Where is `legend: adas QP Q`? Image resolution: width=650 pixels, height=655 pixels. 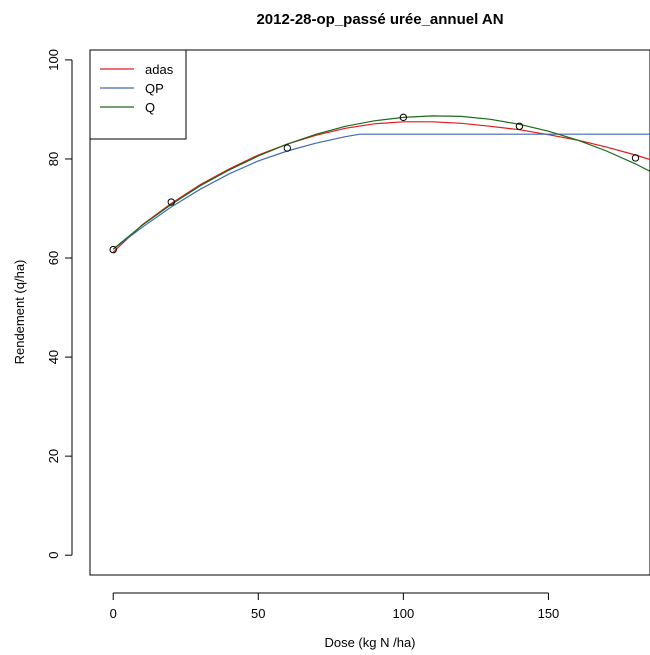
legend: adas QP Q is located at coordinates (138, 94).